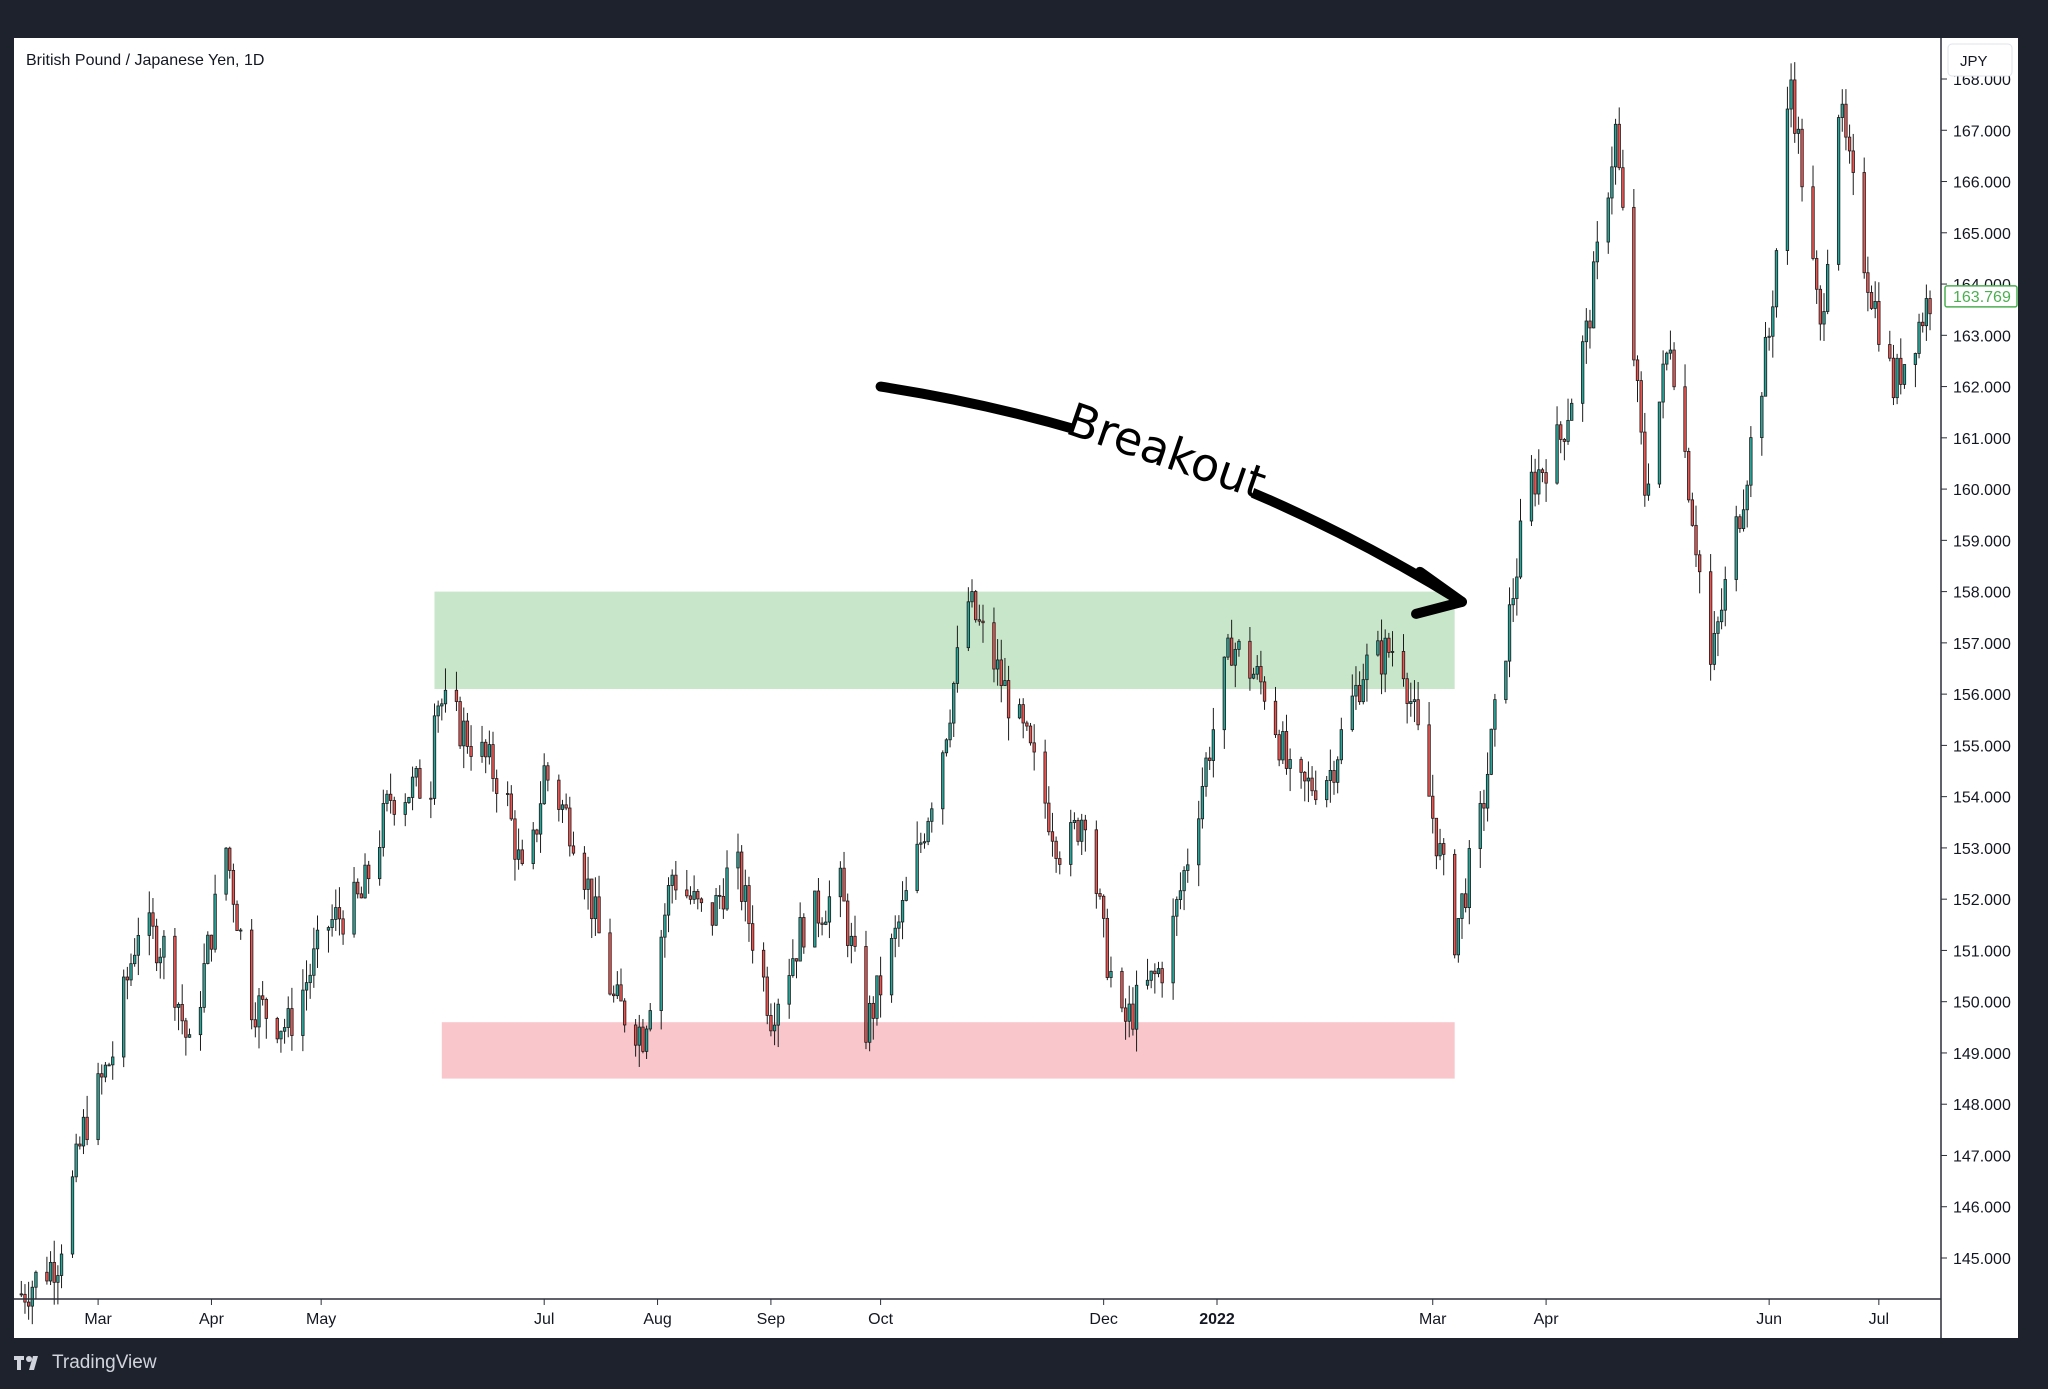 The height and width of the screenshot is (1389, 2048). What do you see at coordinates (1879, 1319) in the screenshot?
I see `time-tick-label: Jul` at bounding box center [1879, 1319].